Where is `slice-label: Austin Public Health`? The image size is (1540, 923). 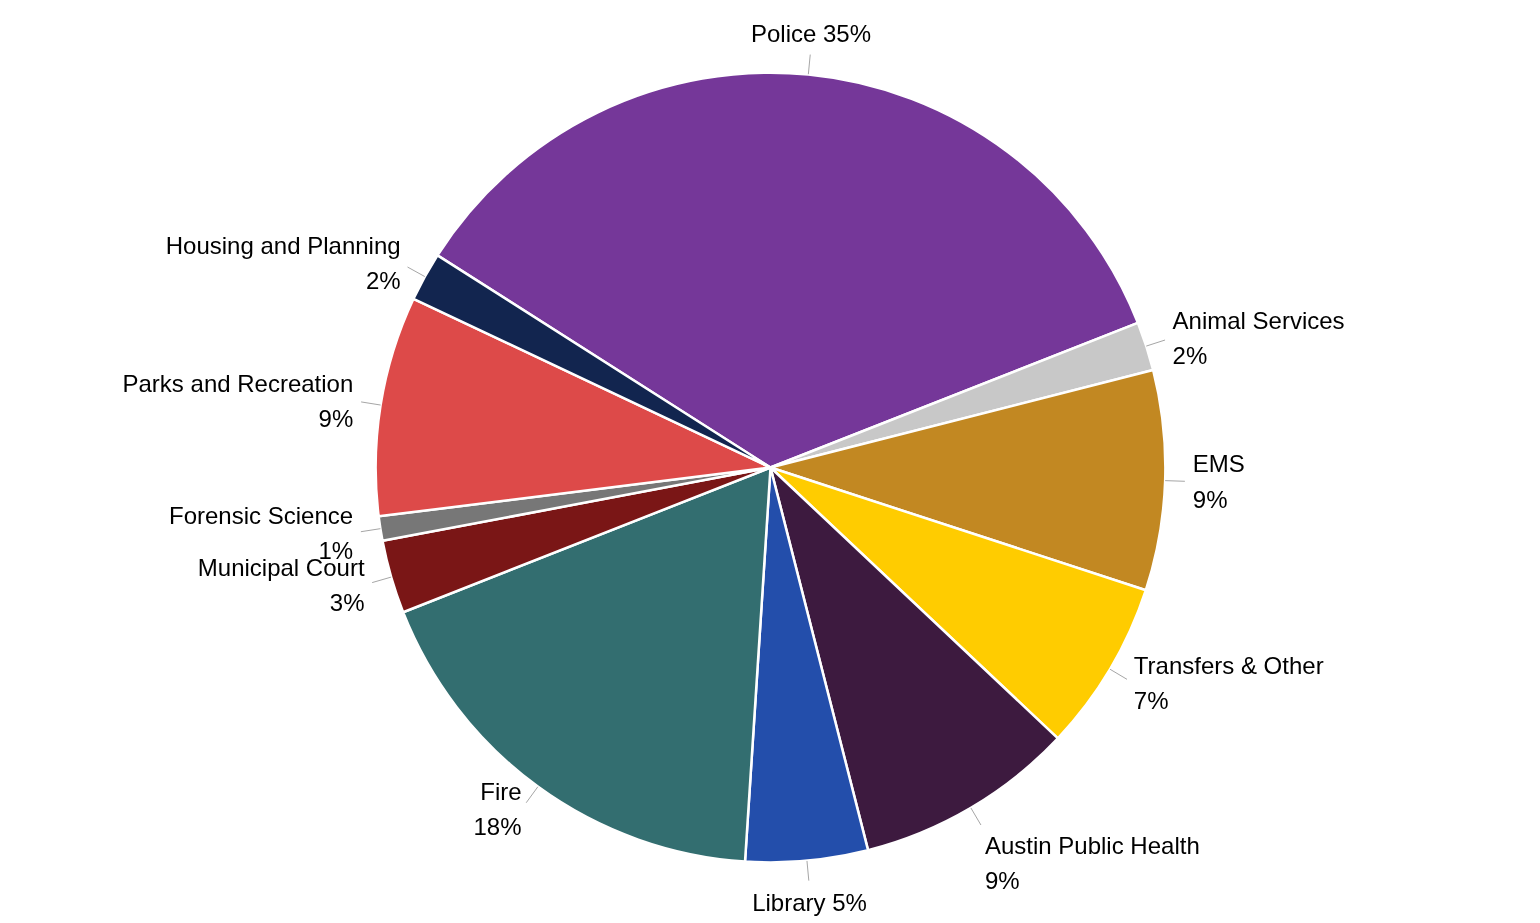
slice-label: Austin Public Health is located at coordinates (1092, 845).